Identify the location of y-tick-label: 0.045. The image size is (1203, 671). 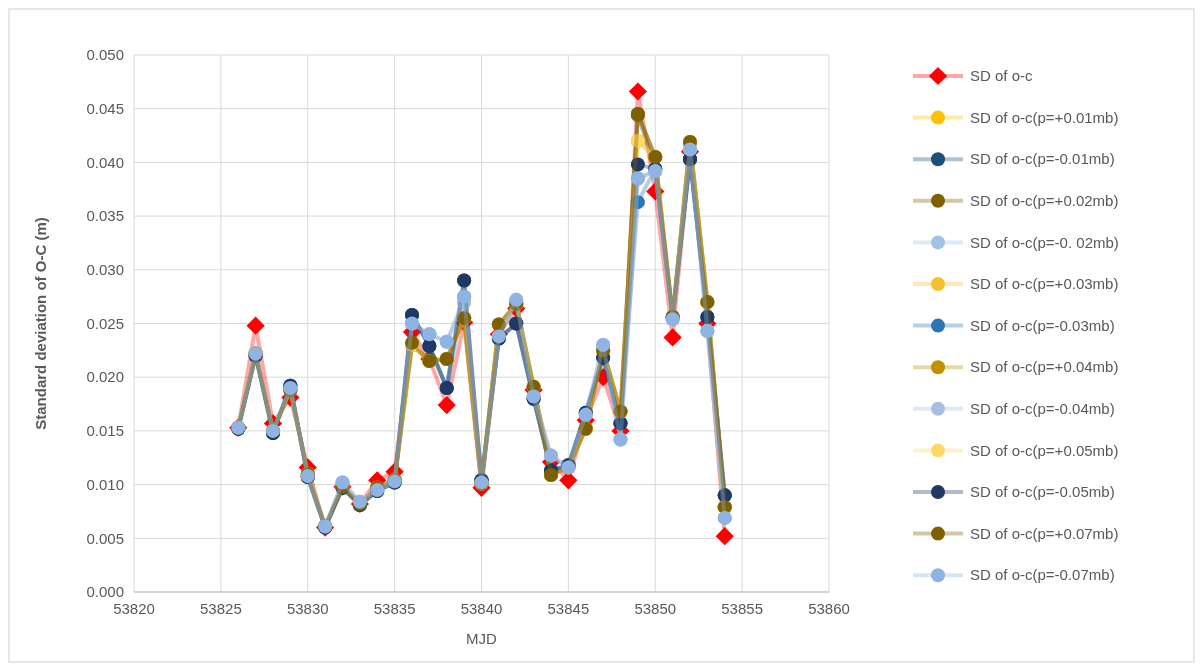
(105, 108).